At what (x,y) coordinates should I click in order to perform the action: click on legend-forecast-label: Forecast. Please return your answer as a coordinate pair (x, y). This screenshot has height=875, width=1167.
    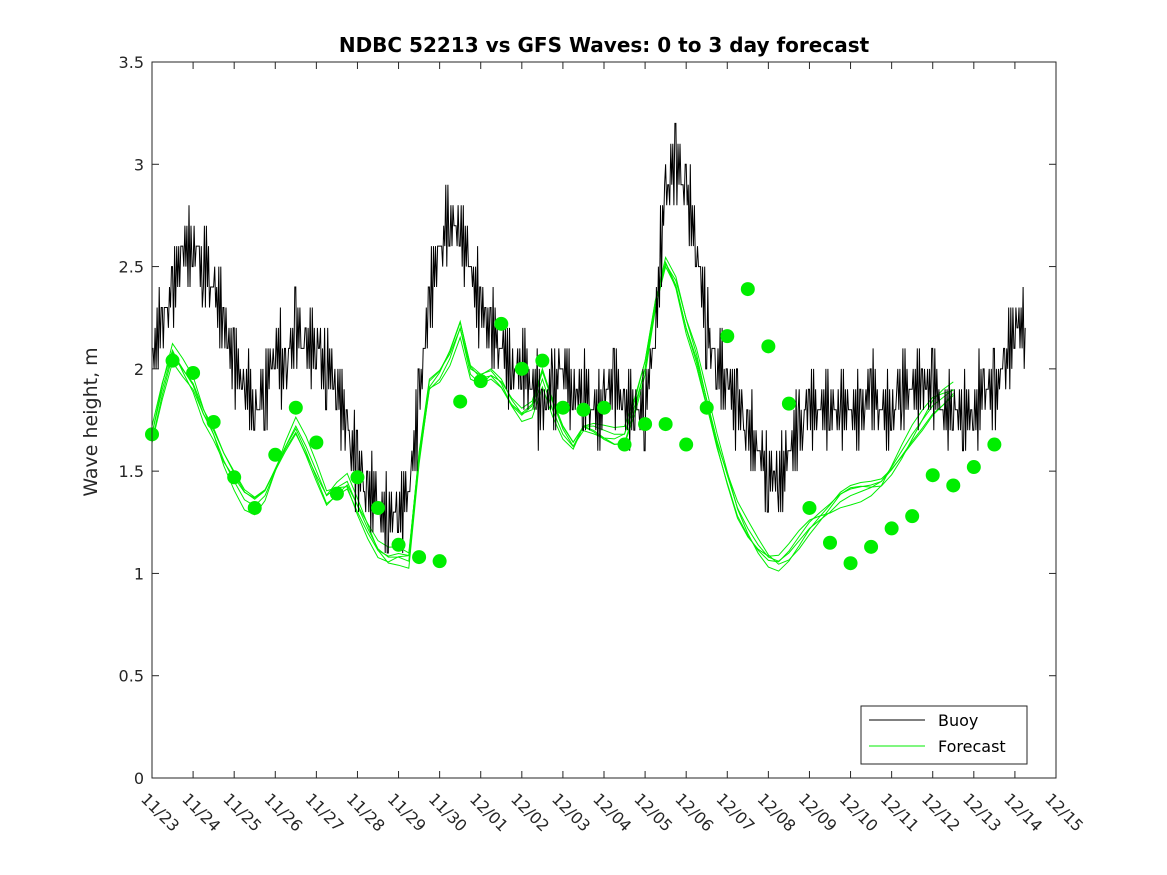
    Looking at the image, I should click on (972, 746).